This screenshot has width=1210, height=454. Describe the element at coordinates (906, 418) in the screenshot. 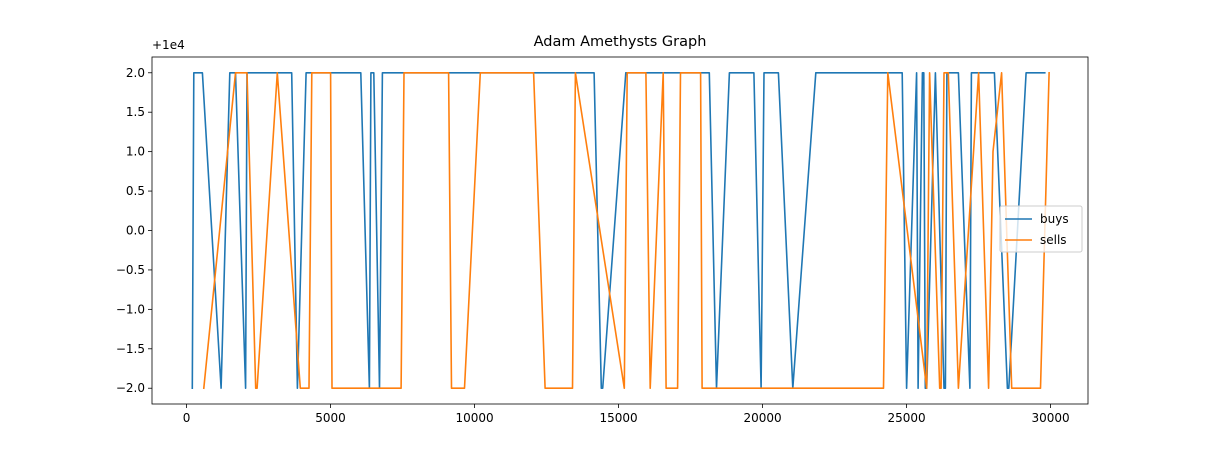

I see `x-tick-label: 25000` at that location.